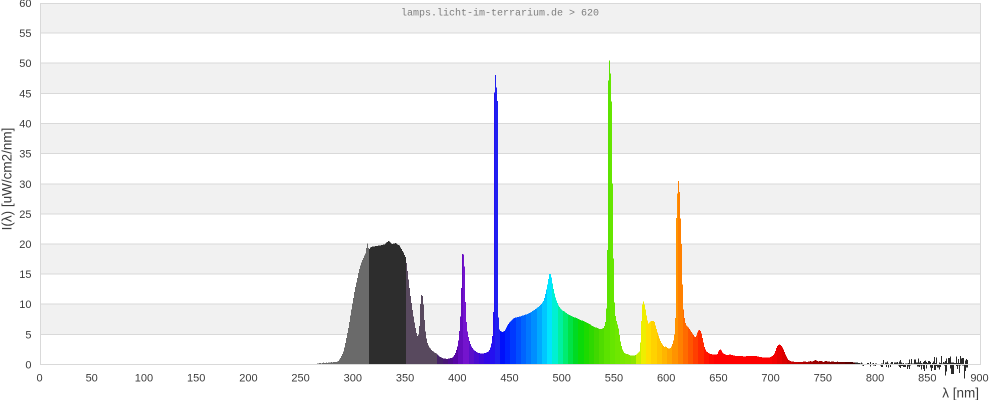 The width and height of the screenshot is (1000, 405). I want to click on svg-text: 850, so click(927, 379).